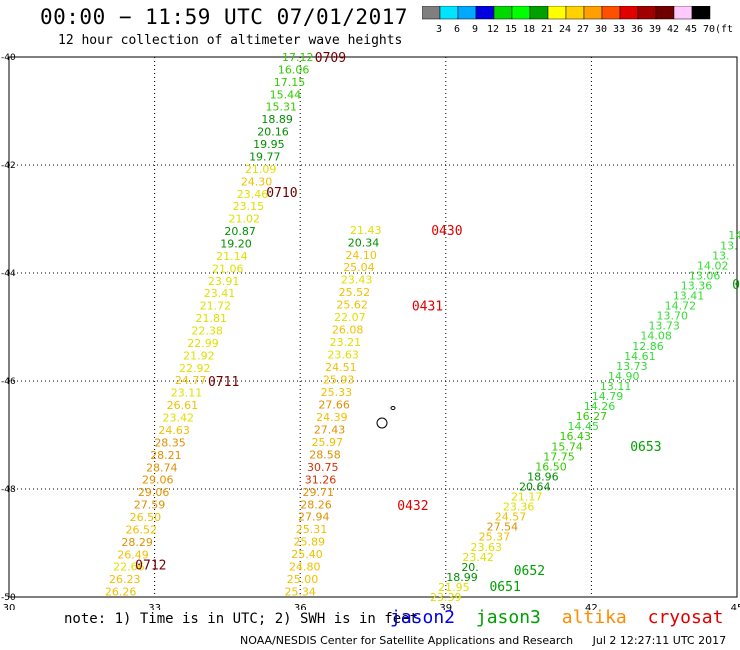 This screenshot has height=650, width=740. What do you see at coordinates (446, 597) in the screenshot?
I see `wave-height-value: 23.39` at bounding box center [446, 597].